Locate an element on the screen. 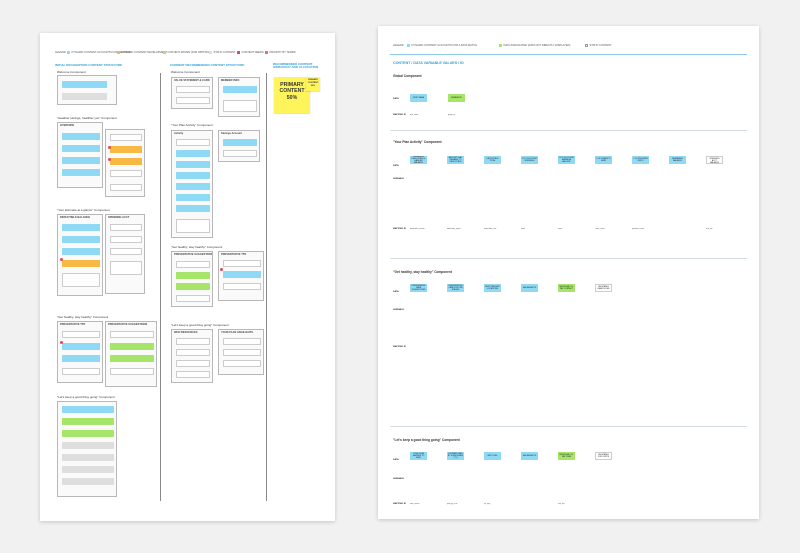 The image size is (800, 553). frame-title: VALUE STATEMENT & CARD is located at coordinates (192, 80).